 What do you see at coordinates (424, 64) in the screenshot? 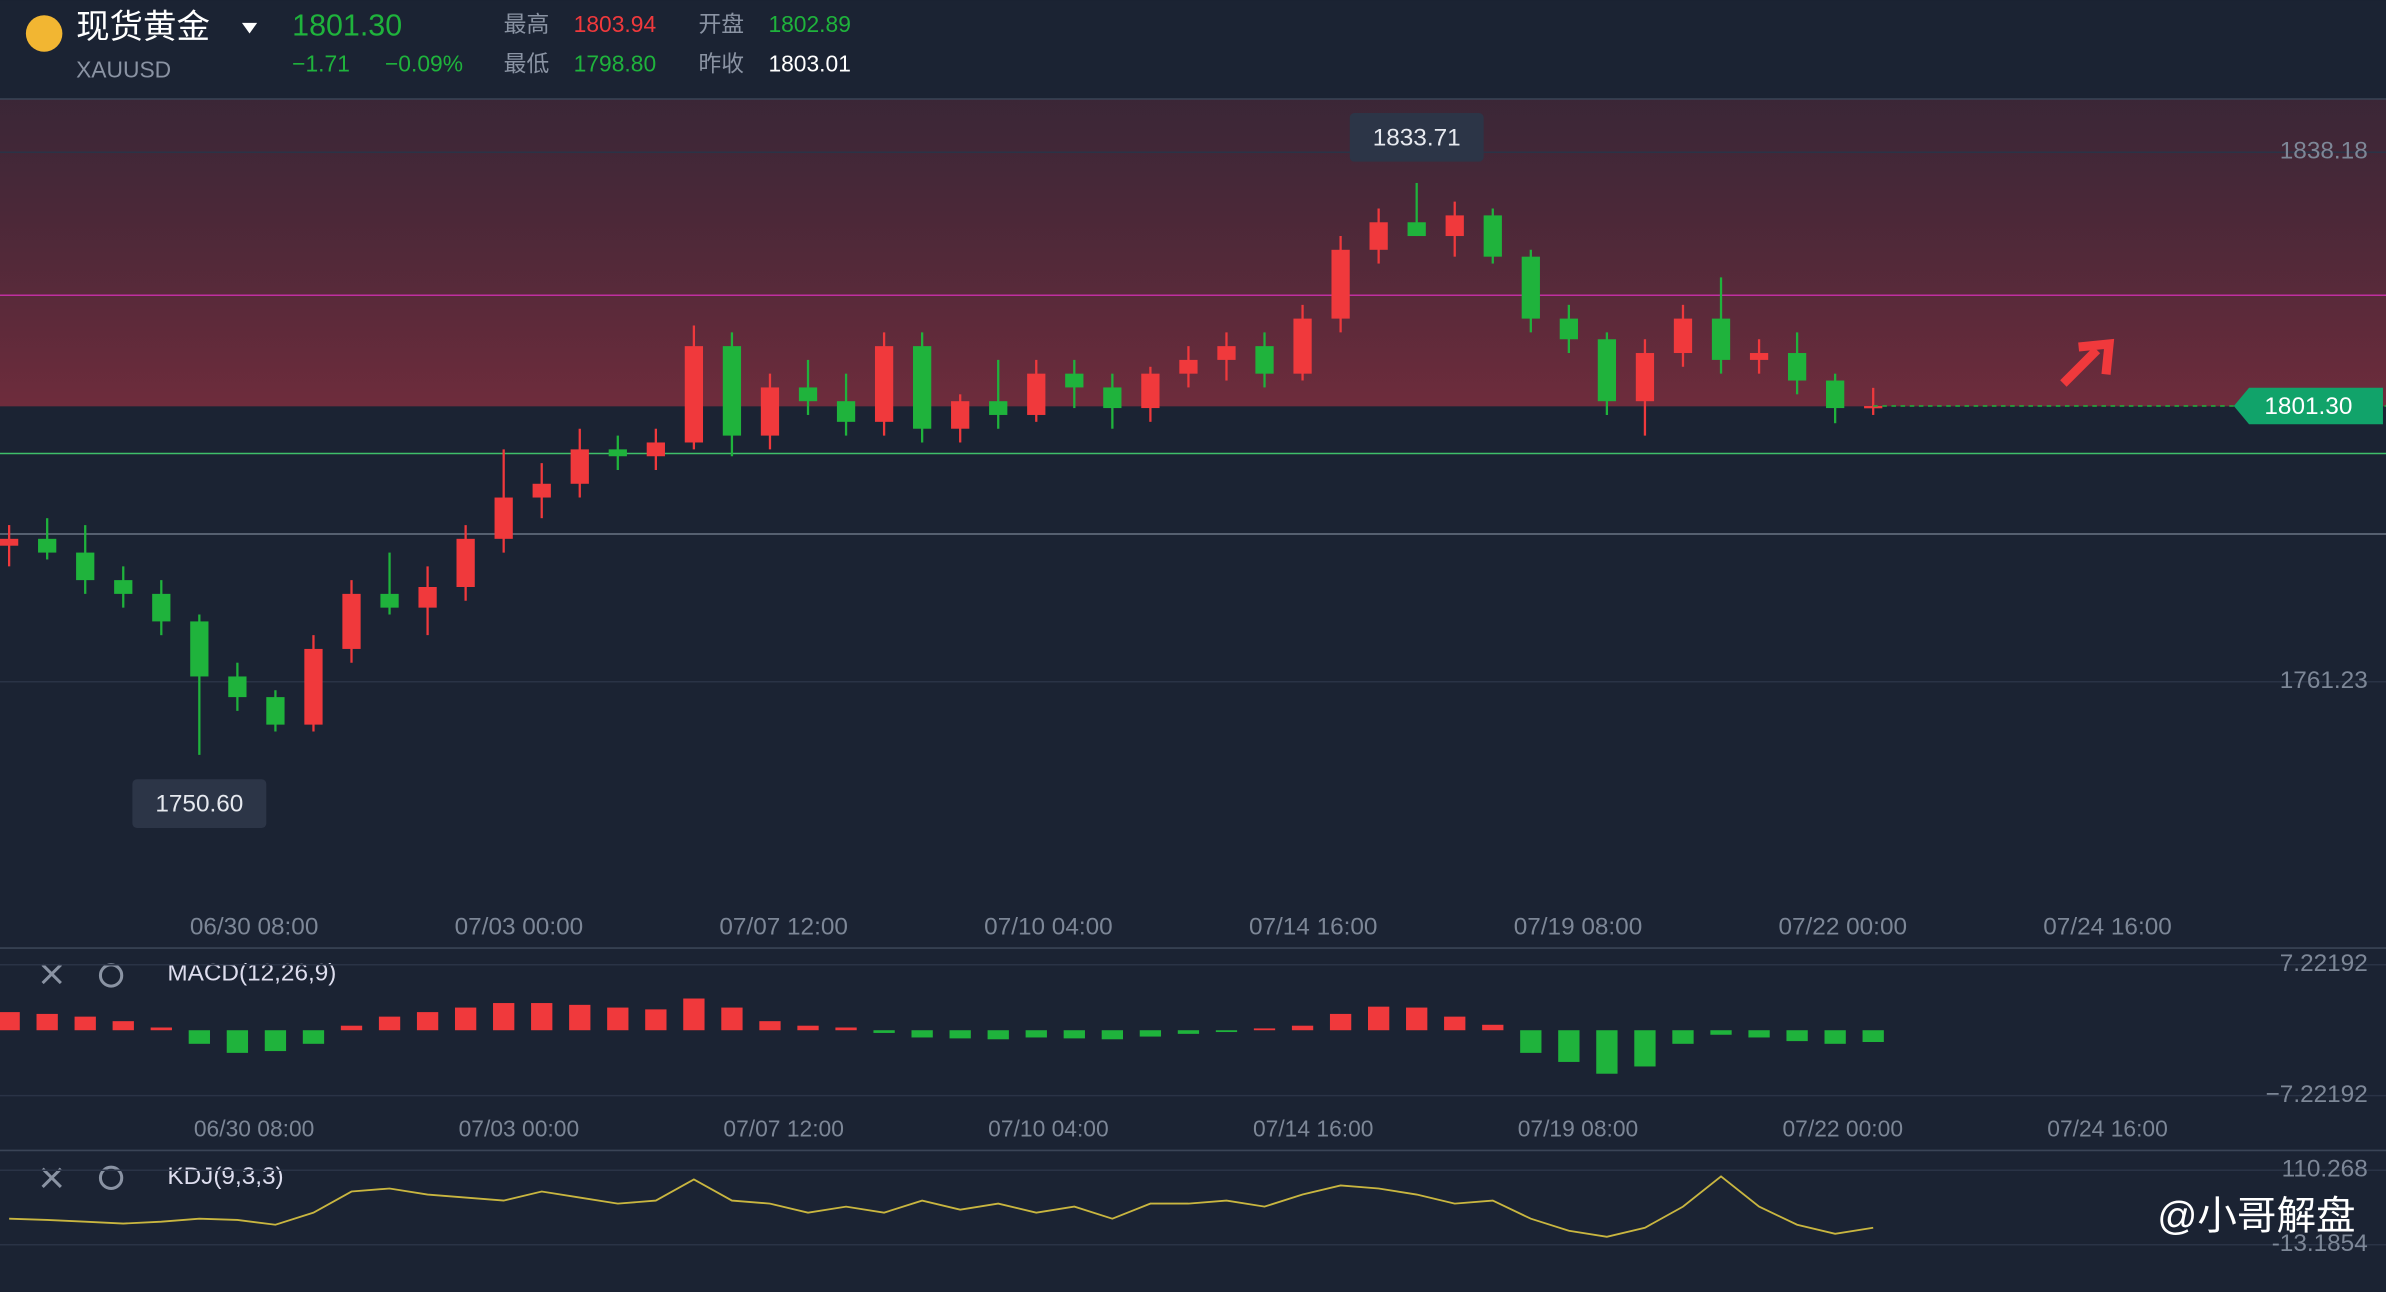
I see `change-pct: −0.09%` at bounding box center [424, 64].